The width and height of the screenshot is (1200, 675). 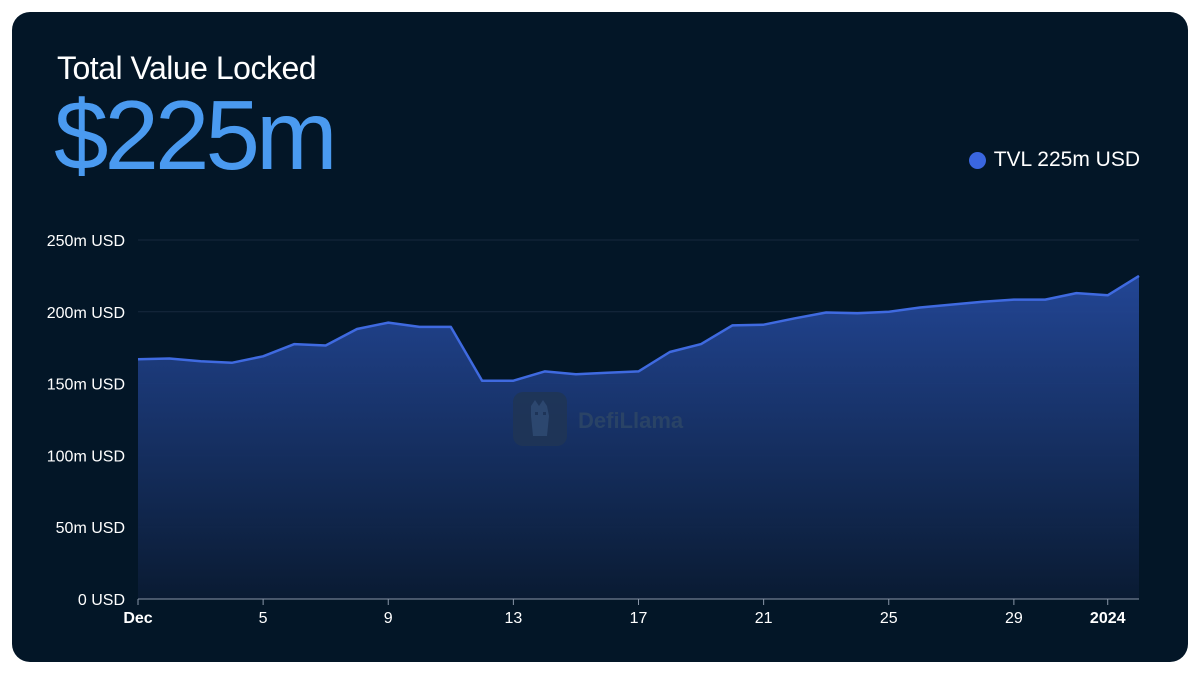 I want to click on y-tick-label: 100m USD, so click(x=86, y=456).